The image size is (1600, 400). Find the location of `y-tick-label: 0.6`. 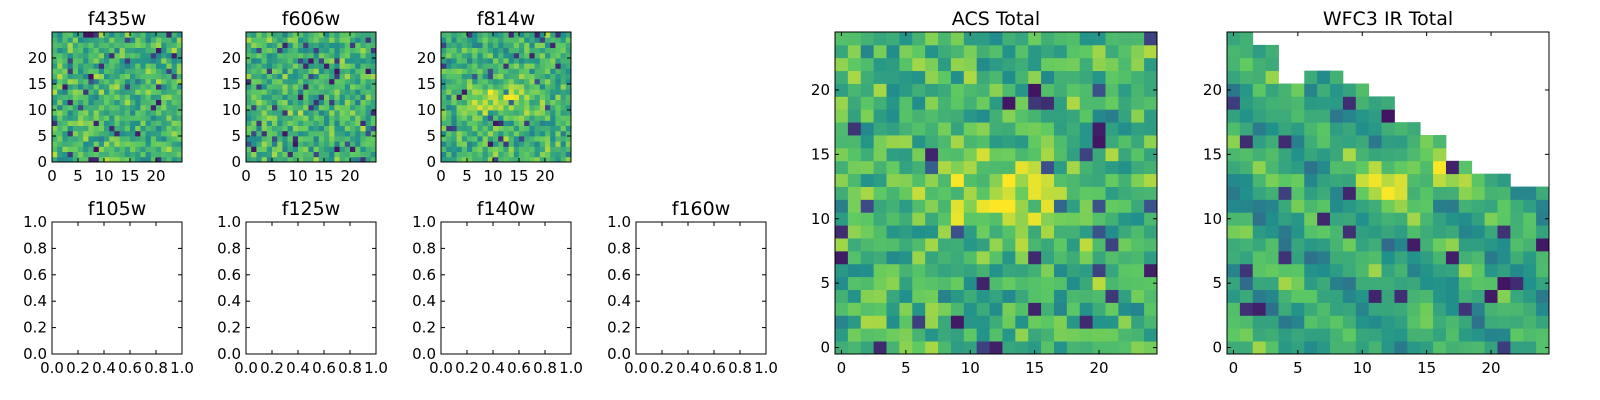

y-tick-label: 0.6 is located at coordinates (35, 275).